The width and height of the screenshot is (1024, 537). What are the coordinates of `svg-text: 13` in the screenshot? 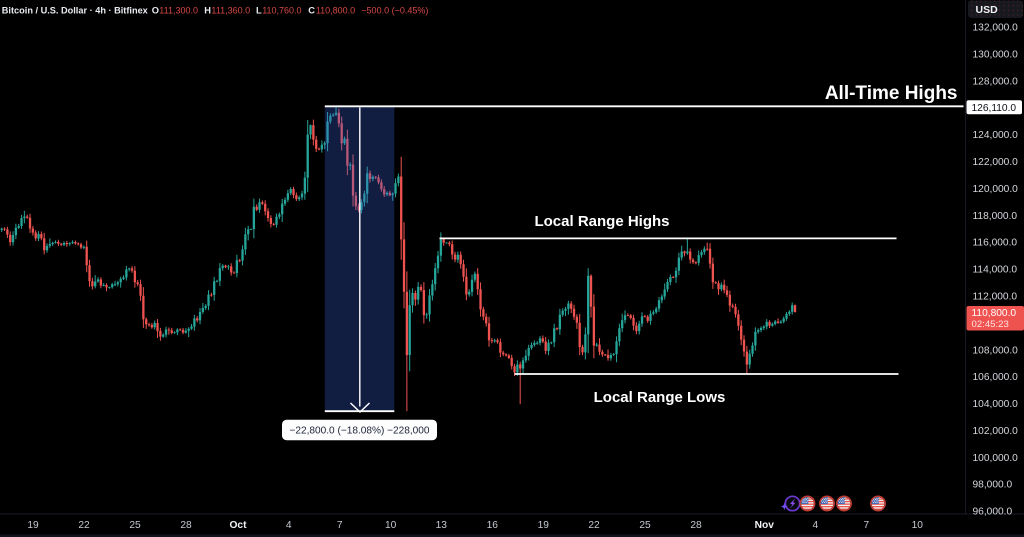 It's located at (442, 525).